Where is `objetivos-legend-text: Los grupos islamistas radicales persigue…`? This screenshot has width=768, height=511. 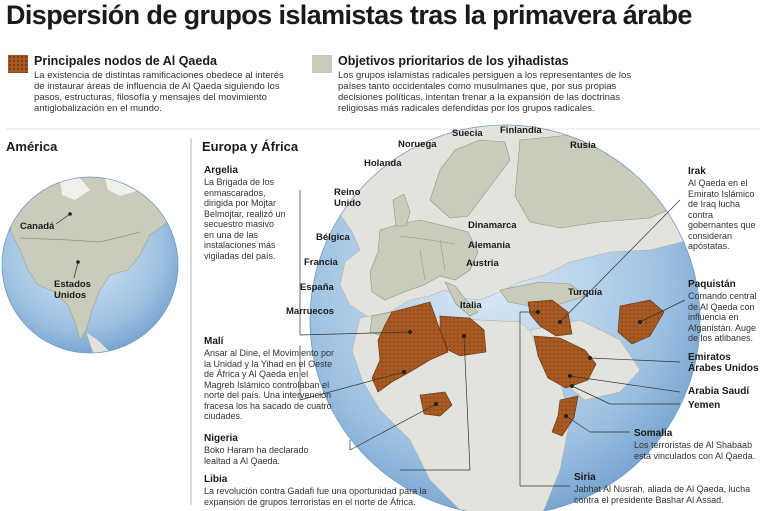
objetivos-legend-text: Los grupos islamistas radicales persigue… is located at coordinates (485, 92).